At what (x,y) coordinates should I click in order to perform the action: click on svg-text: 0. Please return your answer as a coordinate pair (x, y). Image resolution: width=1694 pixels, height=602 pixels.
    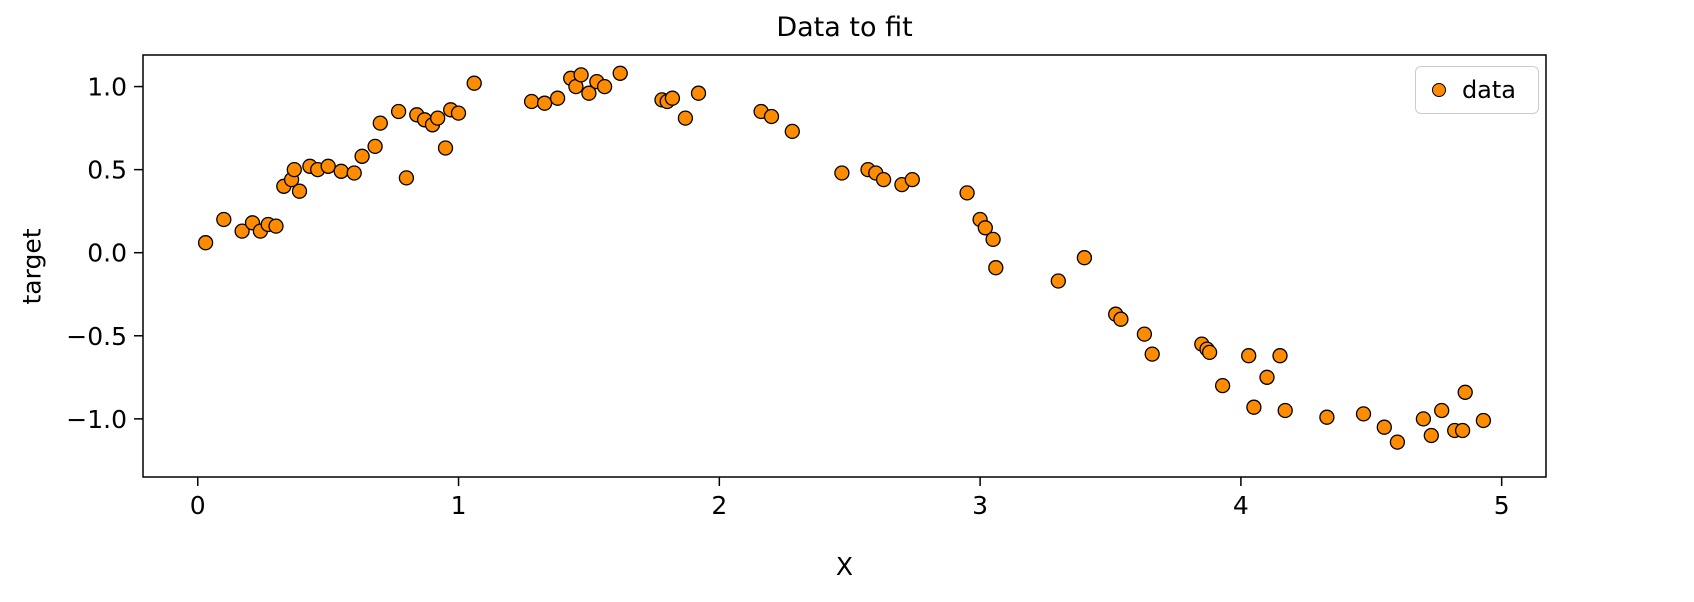
    Looking at the image, I should click on (198, 505).